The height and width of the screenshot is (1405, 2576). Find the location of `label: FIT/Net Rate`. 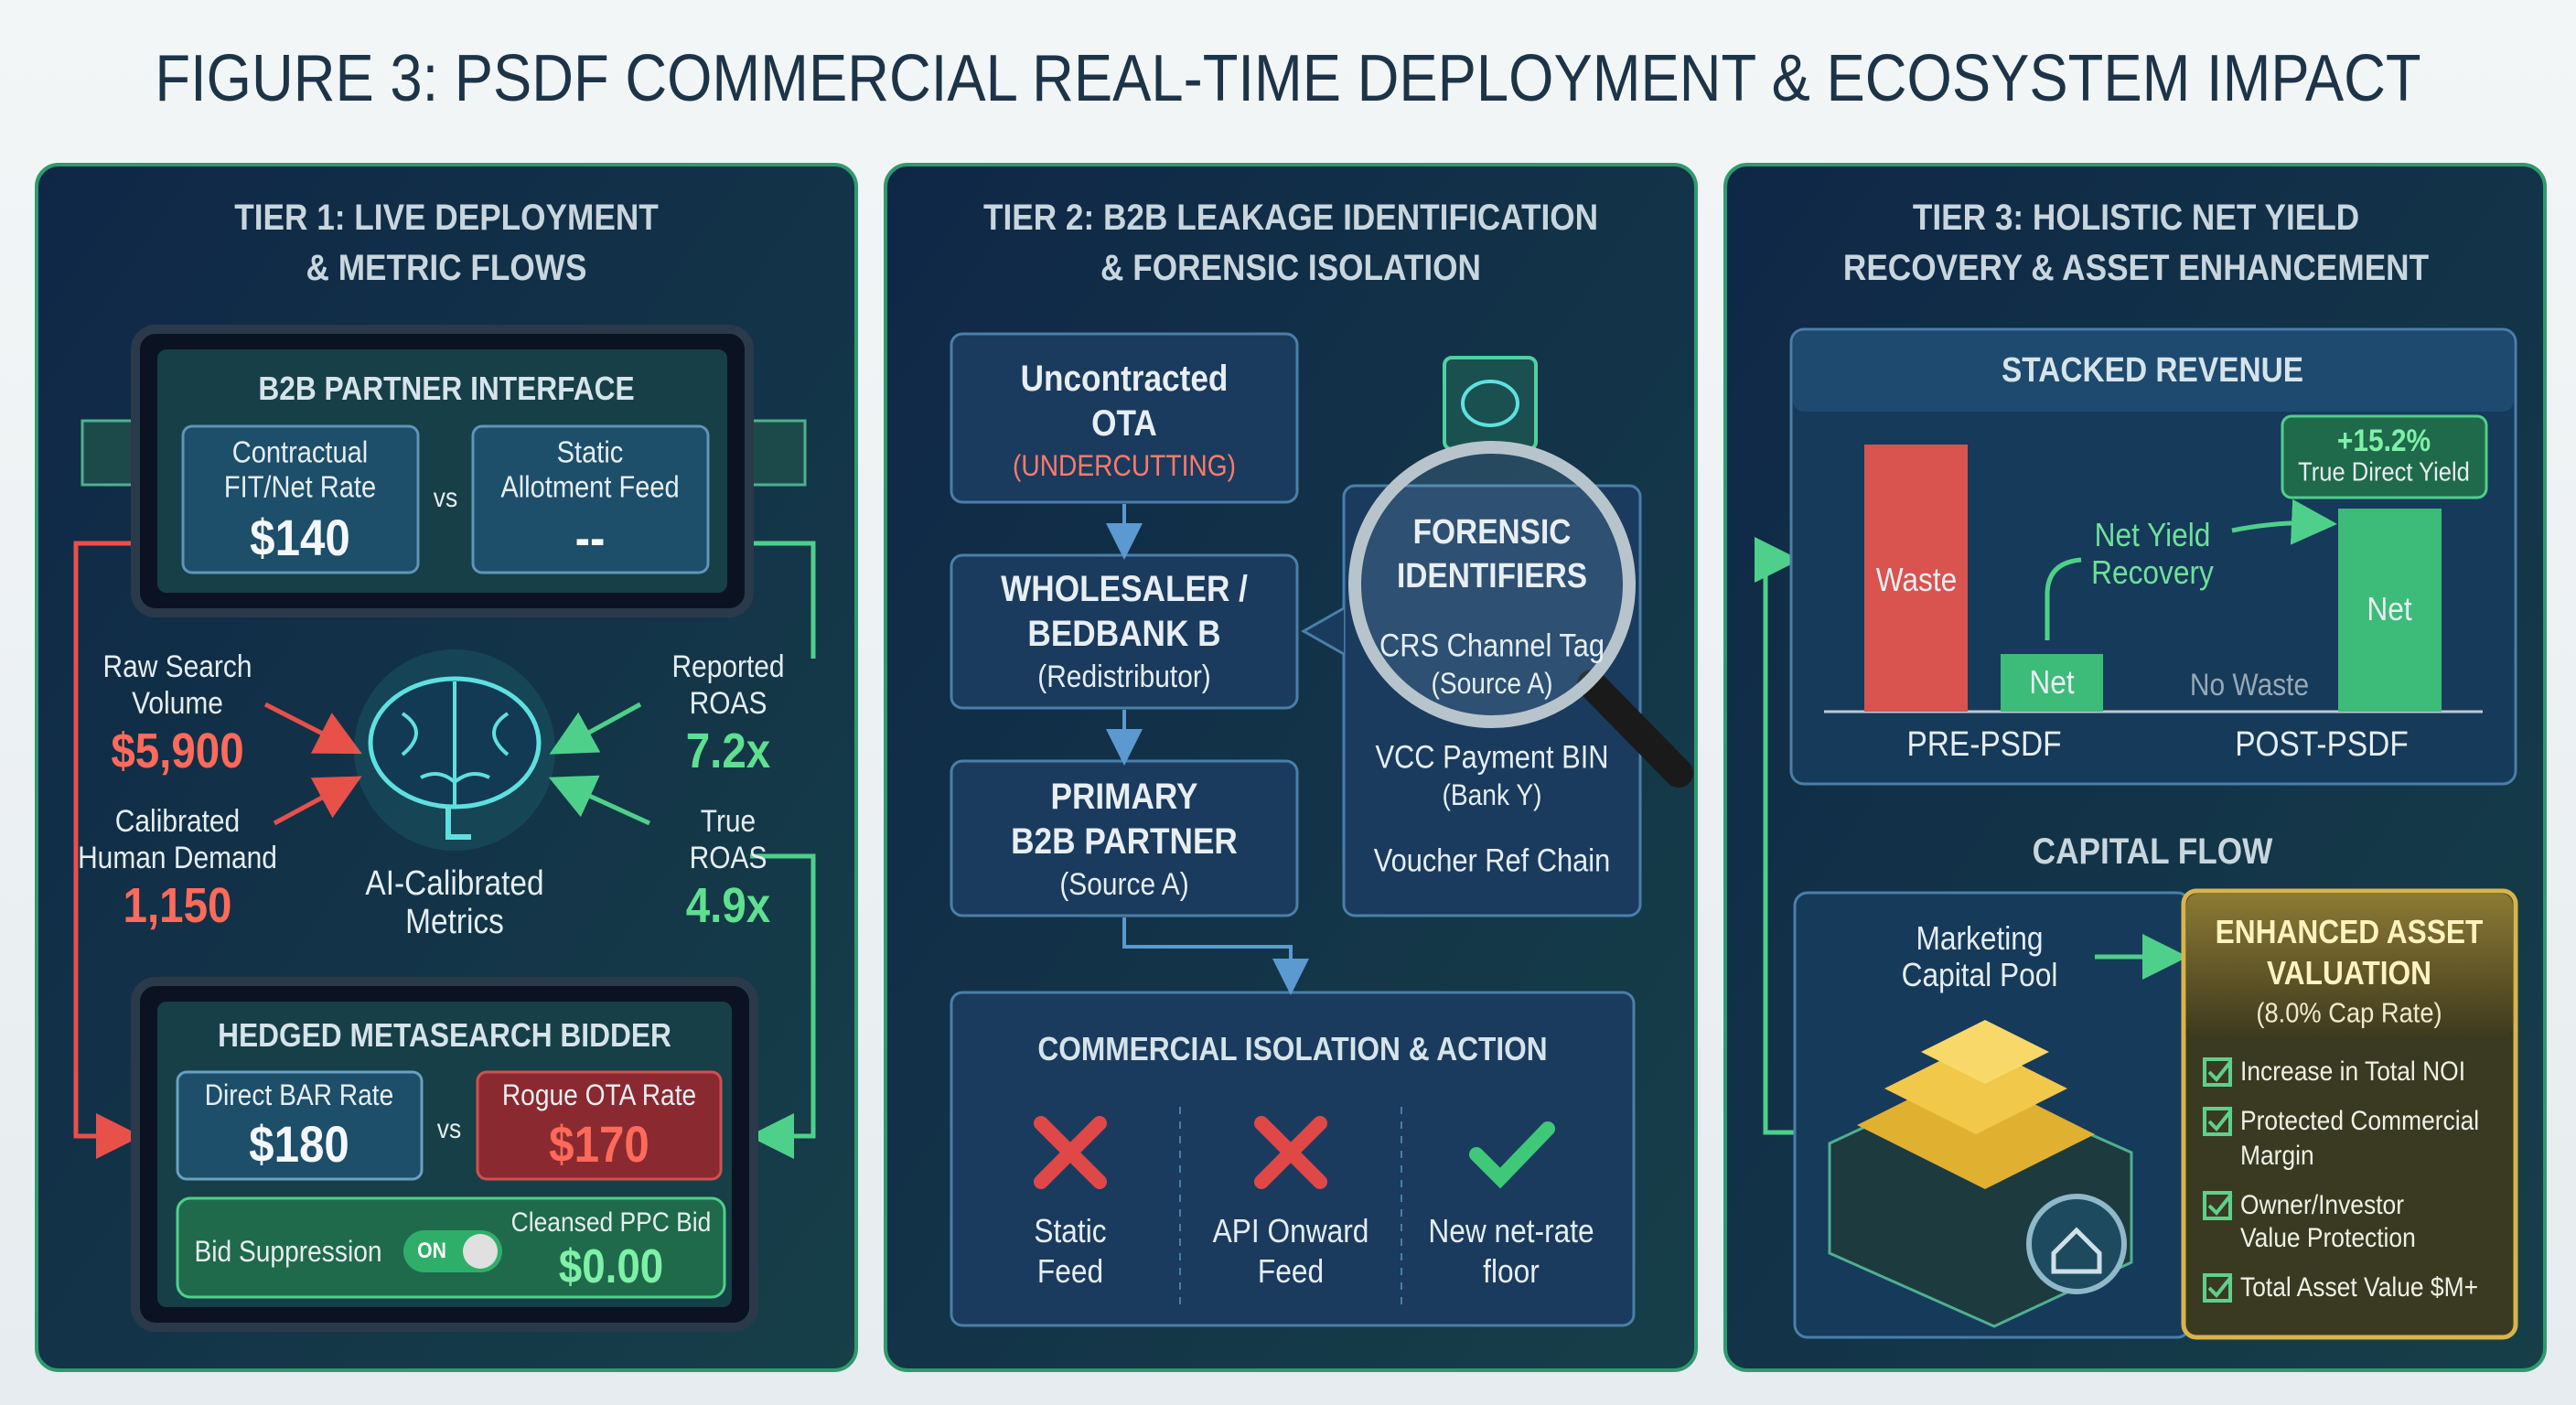

label: FIT/Net Rate is located at coordinates (300, 486).